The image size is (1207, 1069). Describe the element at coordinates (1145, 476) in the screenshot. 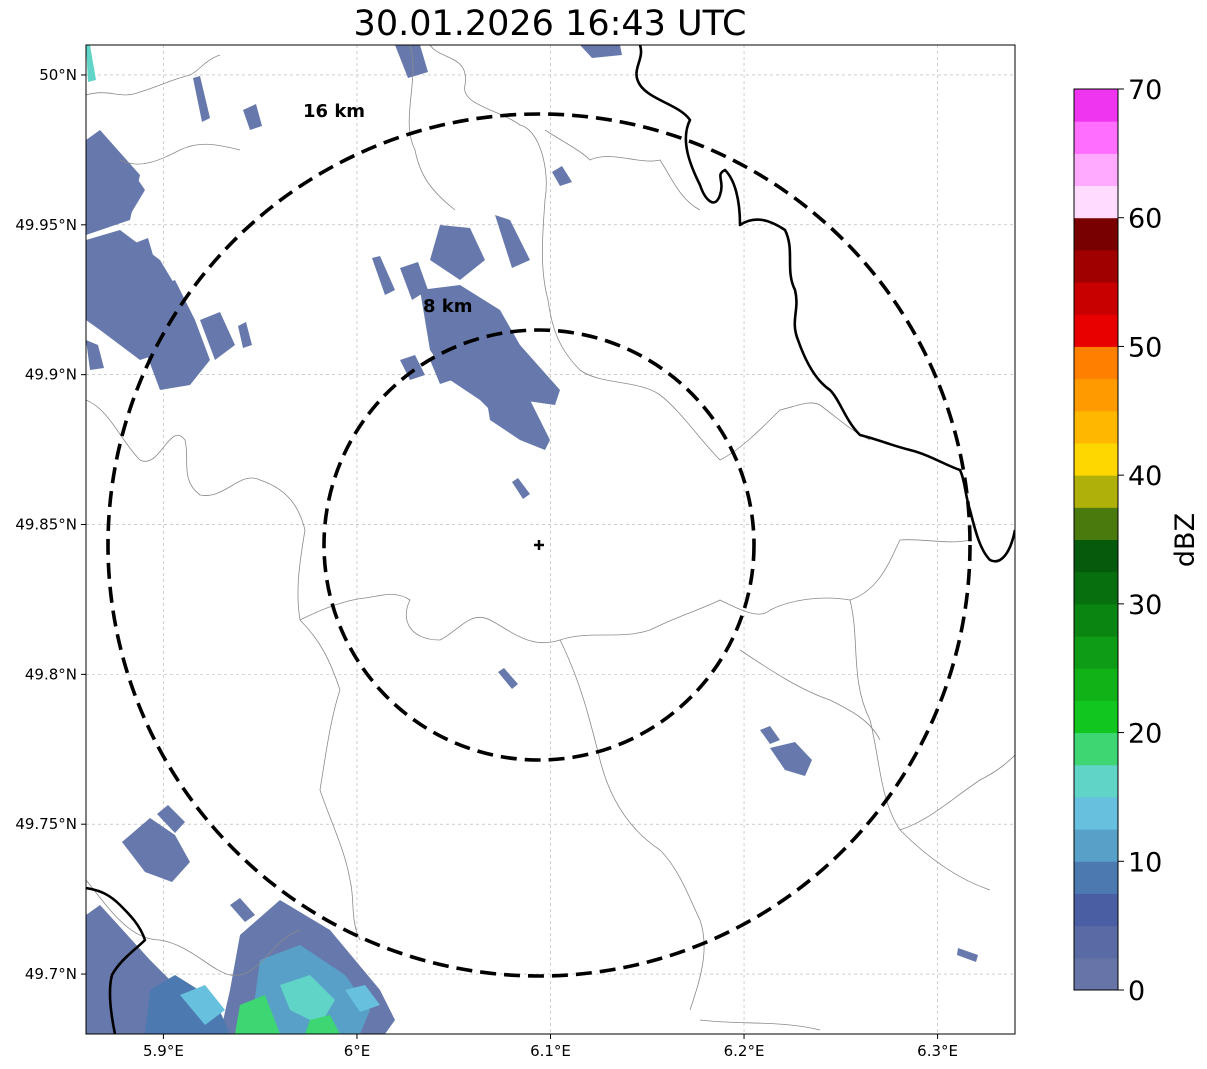

I see `colorbar-tick-label: 40` at that location.